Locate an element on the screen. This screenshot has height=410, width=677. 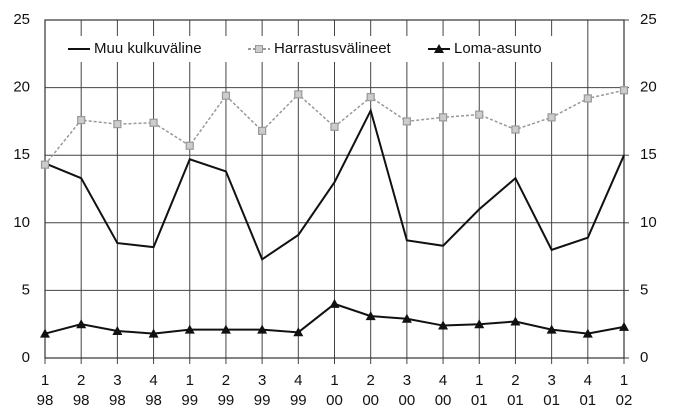
y-tick-label: 20 is located at coordinates (21, 87).